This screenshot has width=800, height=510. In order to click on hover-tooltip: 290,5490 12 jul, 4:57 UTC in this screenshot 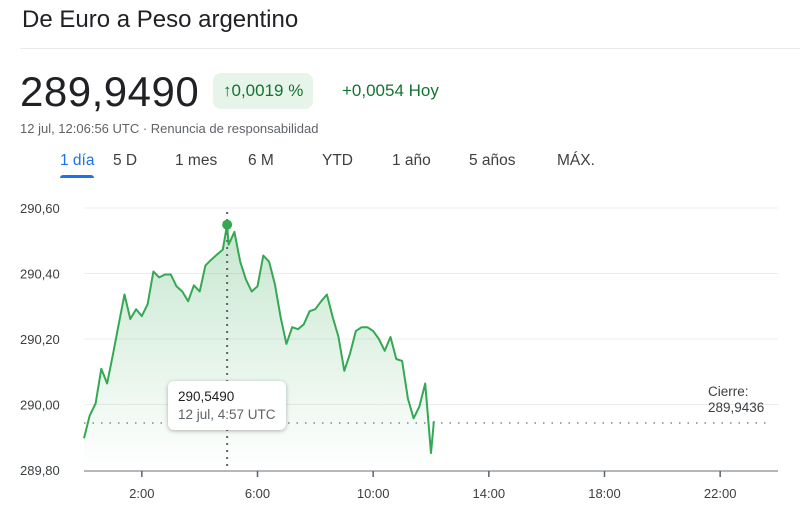, I will do `click(227, 405)`.